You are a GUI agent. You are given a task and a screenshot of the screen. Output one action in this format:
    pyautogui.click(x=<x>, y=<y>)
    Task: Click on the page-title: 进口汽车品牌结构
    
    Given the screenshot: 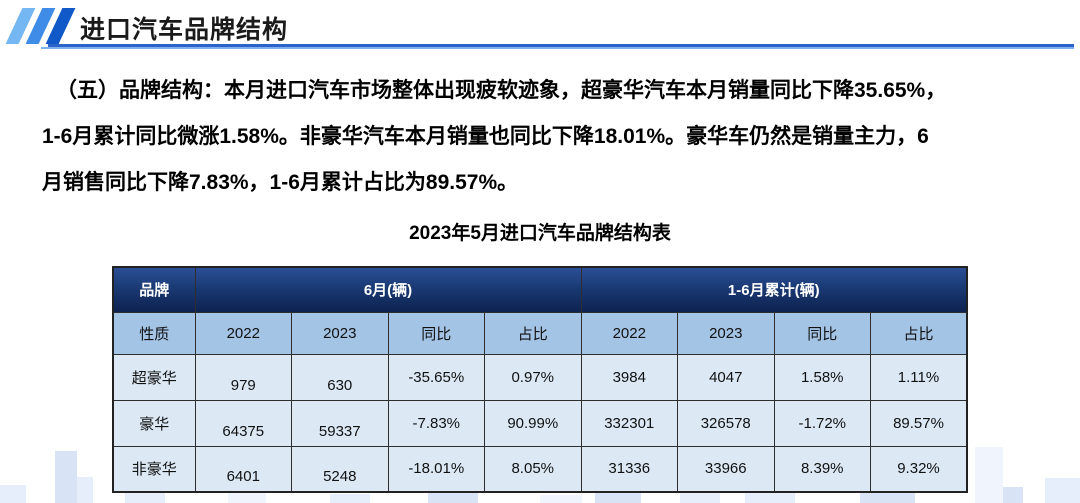 What is the action you would take?
    pyautogui.click(x=184, y=30)
    